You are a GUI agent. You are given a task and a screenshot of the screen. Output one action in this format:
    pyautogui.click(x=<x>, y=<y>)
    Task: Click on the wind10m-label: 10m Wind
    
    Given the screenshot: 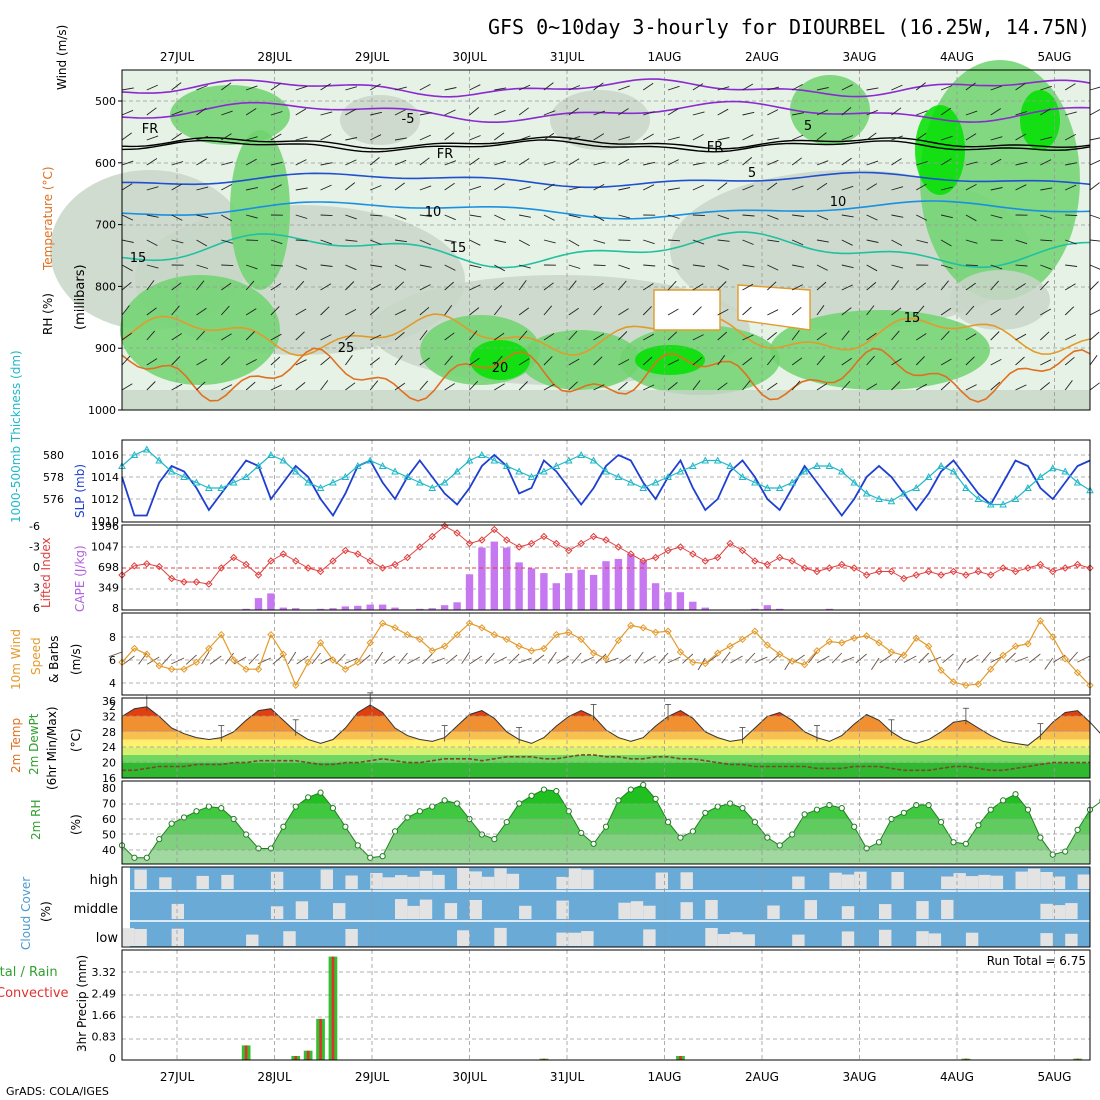 What is the action you would take?
    pyautogui.click(x=16, y=659)
    